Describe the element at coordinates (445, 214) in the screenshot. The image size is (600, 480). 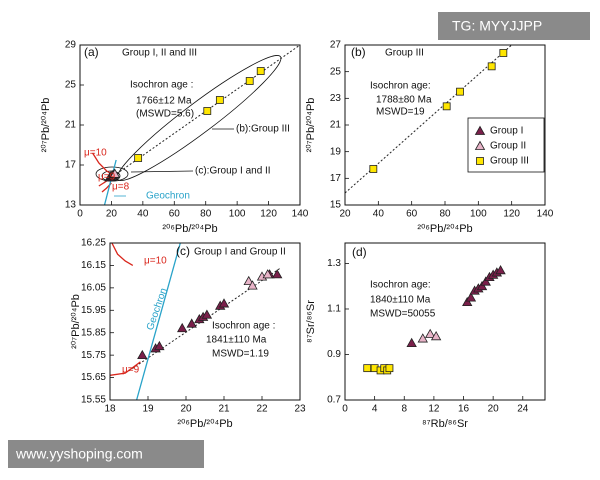
I see `x-tick-label: 80` at that location.